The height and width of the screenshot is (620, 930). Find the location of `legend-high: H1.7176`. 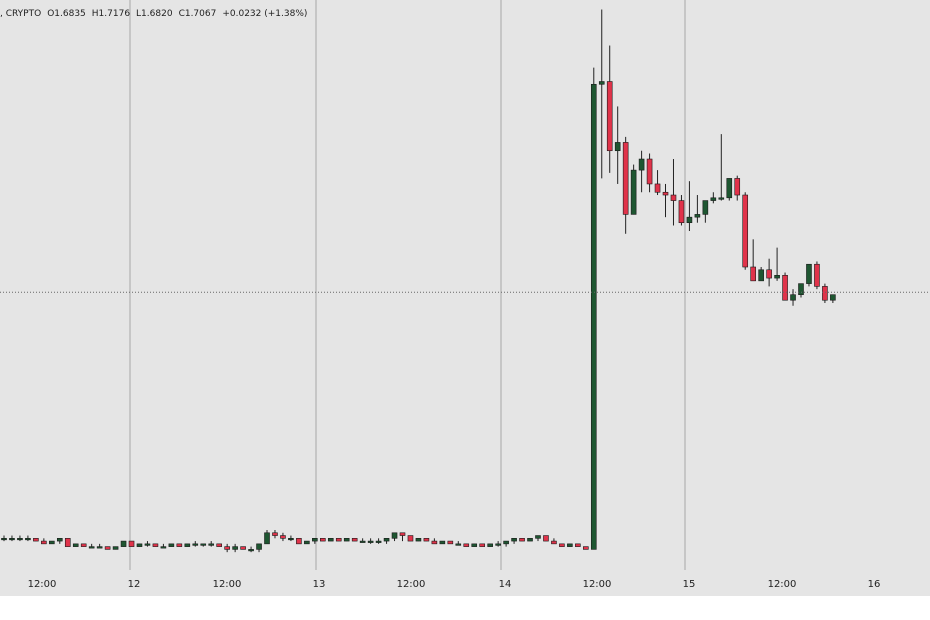

legend-high: H1.7176 is located at coordinates (111, 14).